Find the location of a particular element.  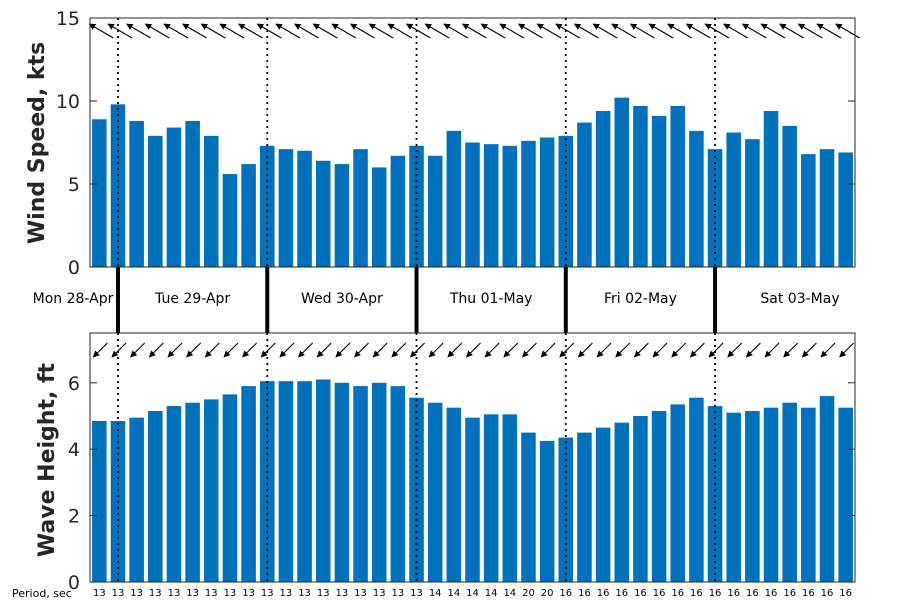

wave-y-tick-label: 4 is located at coordinates (74, 450).